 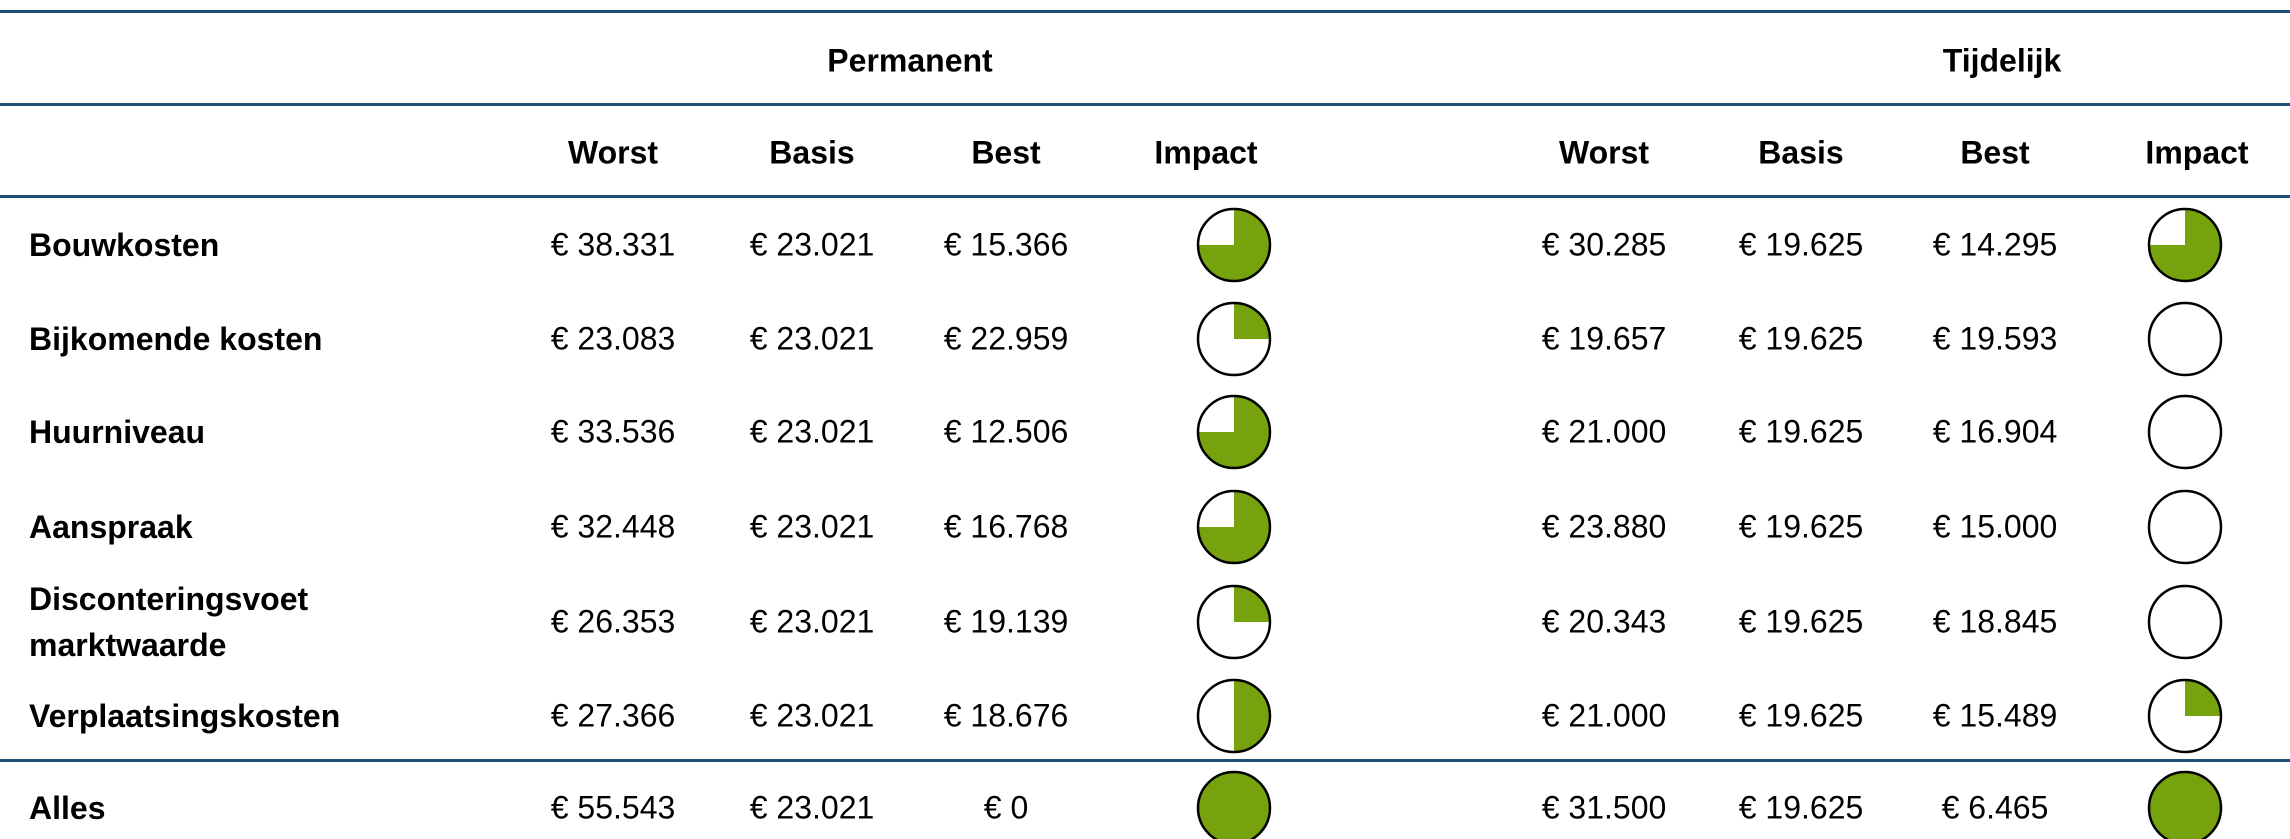 What do you see at coordinates (1006, 338) in the screenshot?
I see `cell-value: € 22.959` at bounding box center [1006, 338].